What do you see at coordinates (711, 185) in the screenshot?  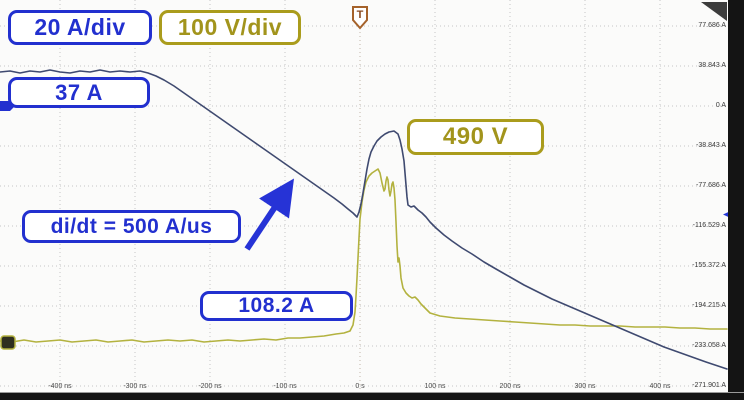 I see `y-axis-tick: -77.686 A` at bounding box center [711, 185].